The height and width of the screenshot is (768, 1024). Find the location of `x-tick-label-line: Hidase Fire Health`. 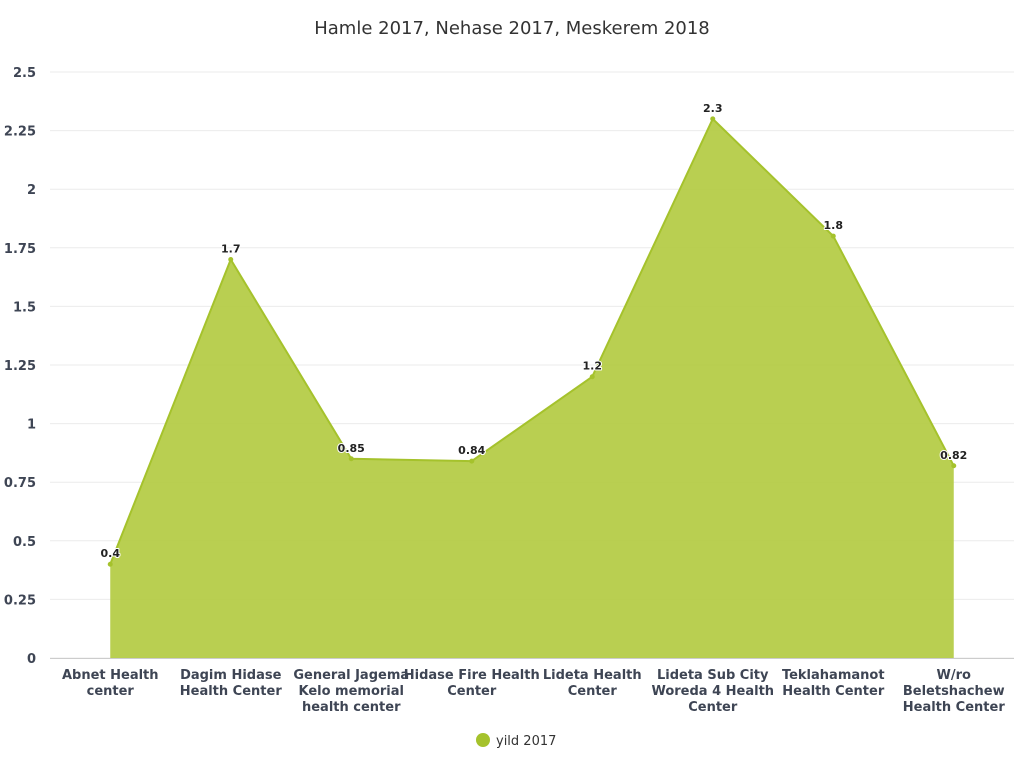

x-tick-label-line: Hidase Fire Health is located at coordinates (472, 675).